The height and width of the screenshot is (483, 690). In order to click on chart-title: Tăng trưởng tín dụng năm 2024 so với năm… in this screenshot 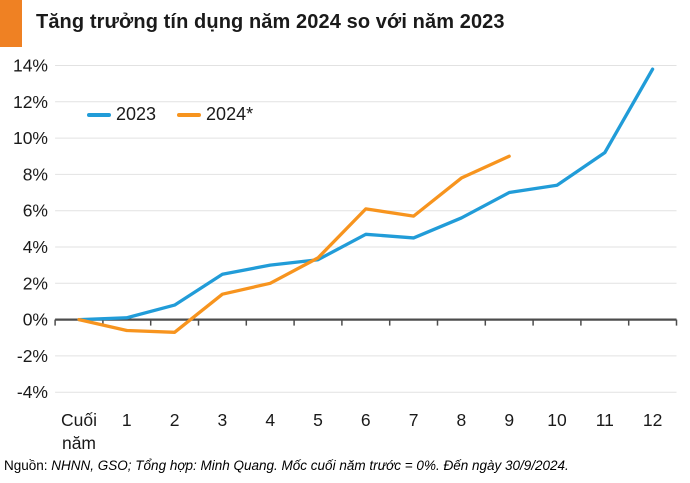, I will do `click(270, 22)`.